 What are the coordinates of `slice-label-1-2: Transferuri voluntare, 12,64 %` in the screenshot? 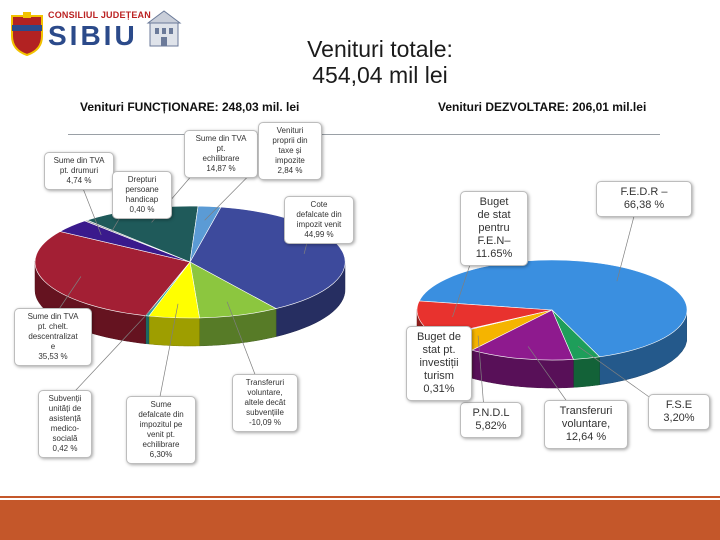 It's located at (586, 424).